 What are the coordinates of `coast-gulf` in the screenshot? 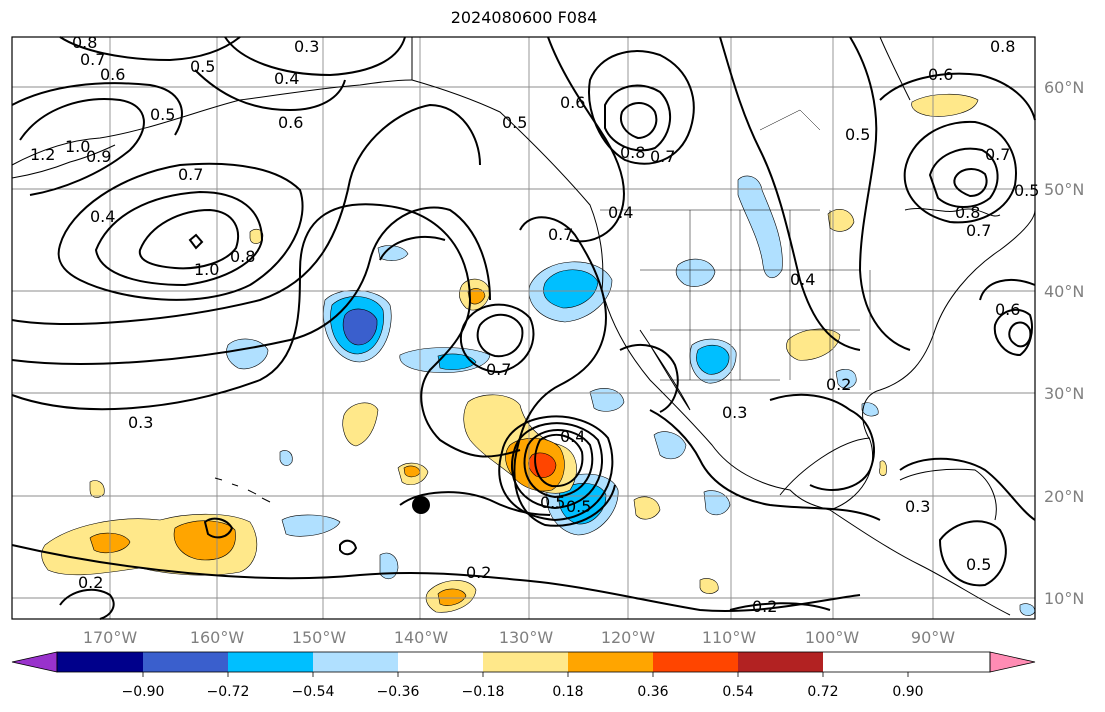 It's located at (825, 466).